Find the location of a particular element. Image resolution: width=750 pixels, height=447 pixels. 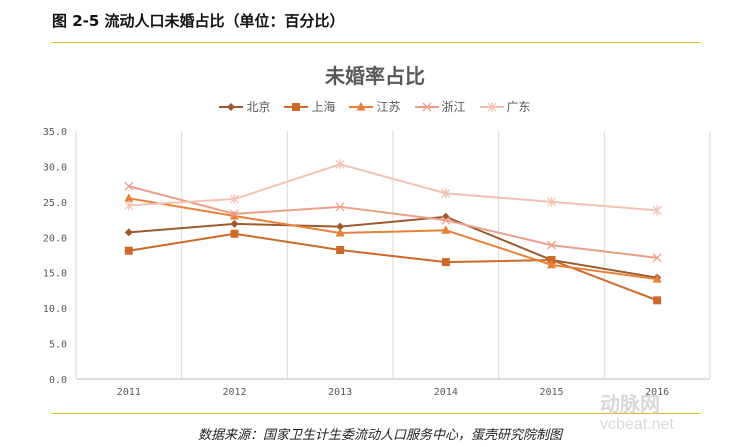

top-divider is located at coordinates (376, 42).